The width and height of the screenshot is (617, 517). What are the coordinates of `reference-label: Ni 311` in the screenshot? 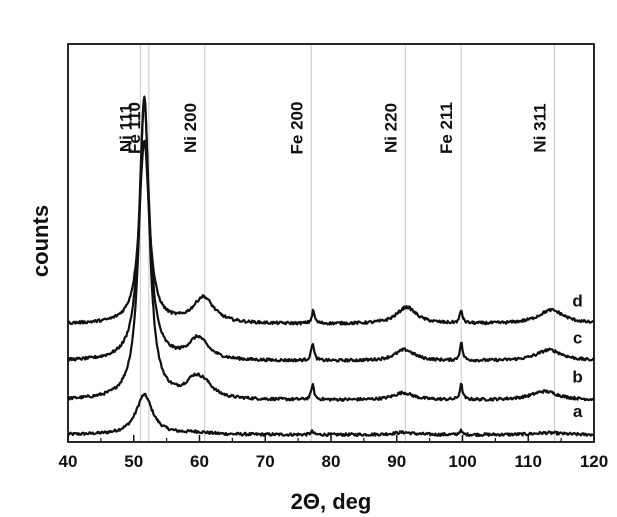 It's located at (540, 127).